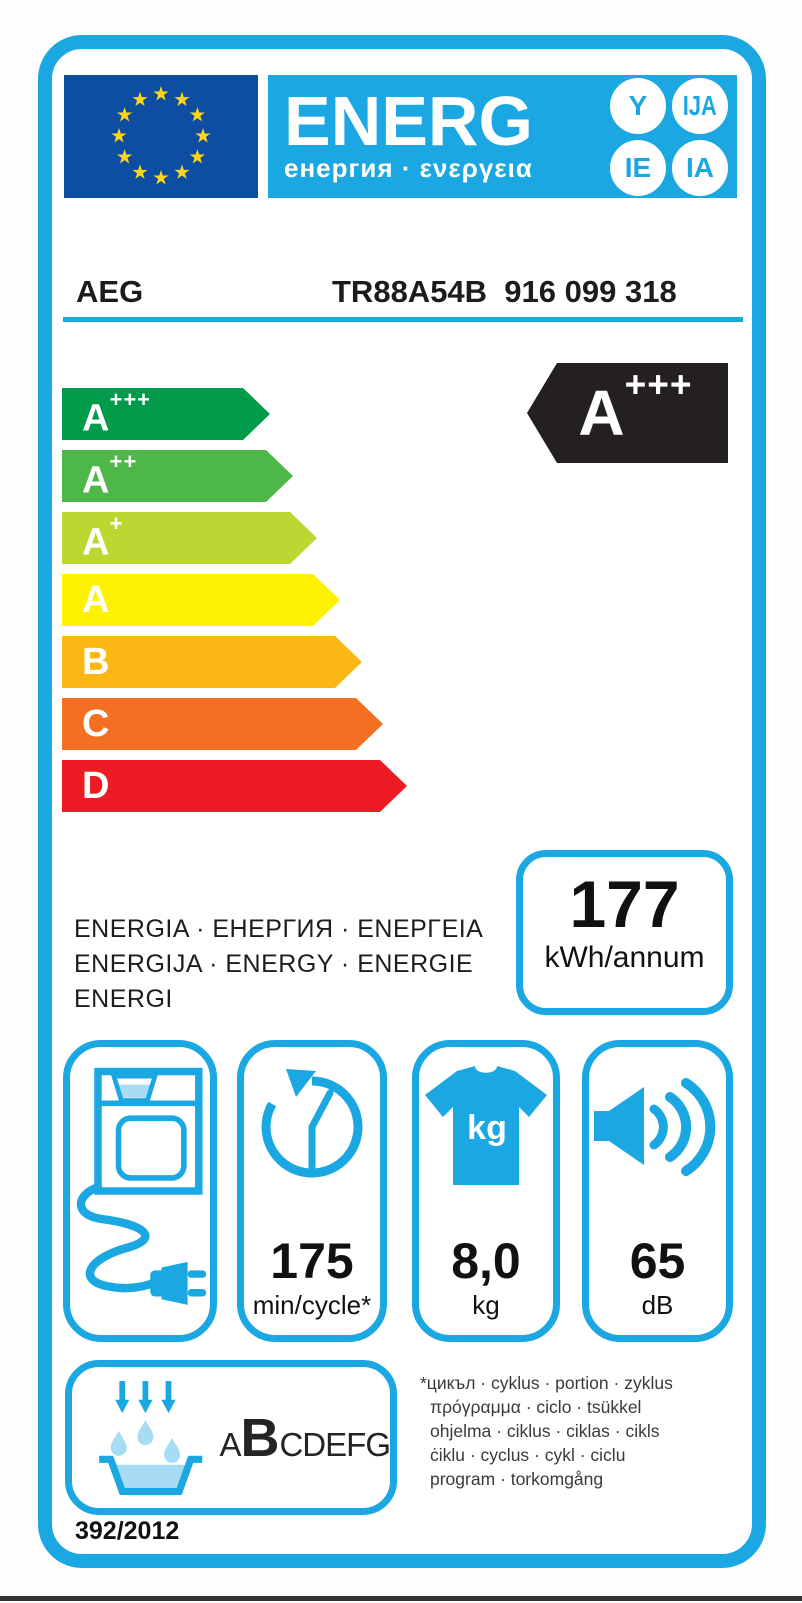 Image resolution: width=802 pixels, height=1603 pixels. What do you see at coordinates (312, 1305) in the screenshot?
I see `cycle-time-unit: min/cycle*` at bounding box center [312, 1305].